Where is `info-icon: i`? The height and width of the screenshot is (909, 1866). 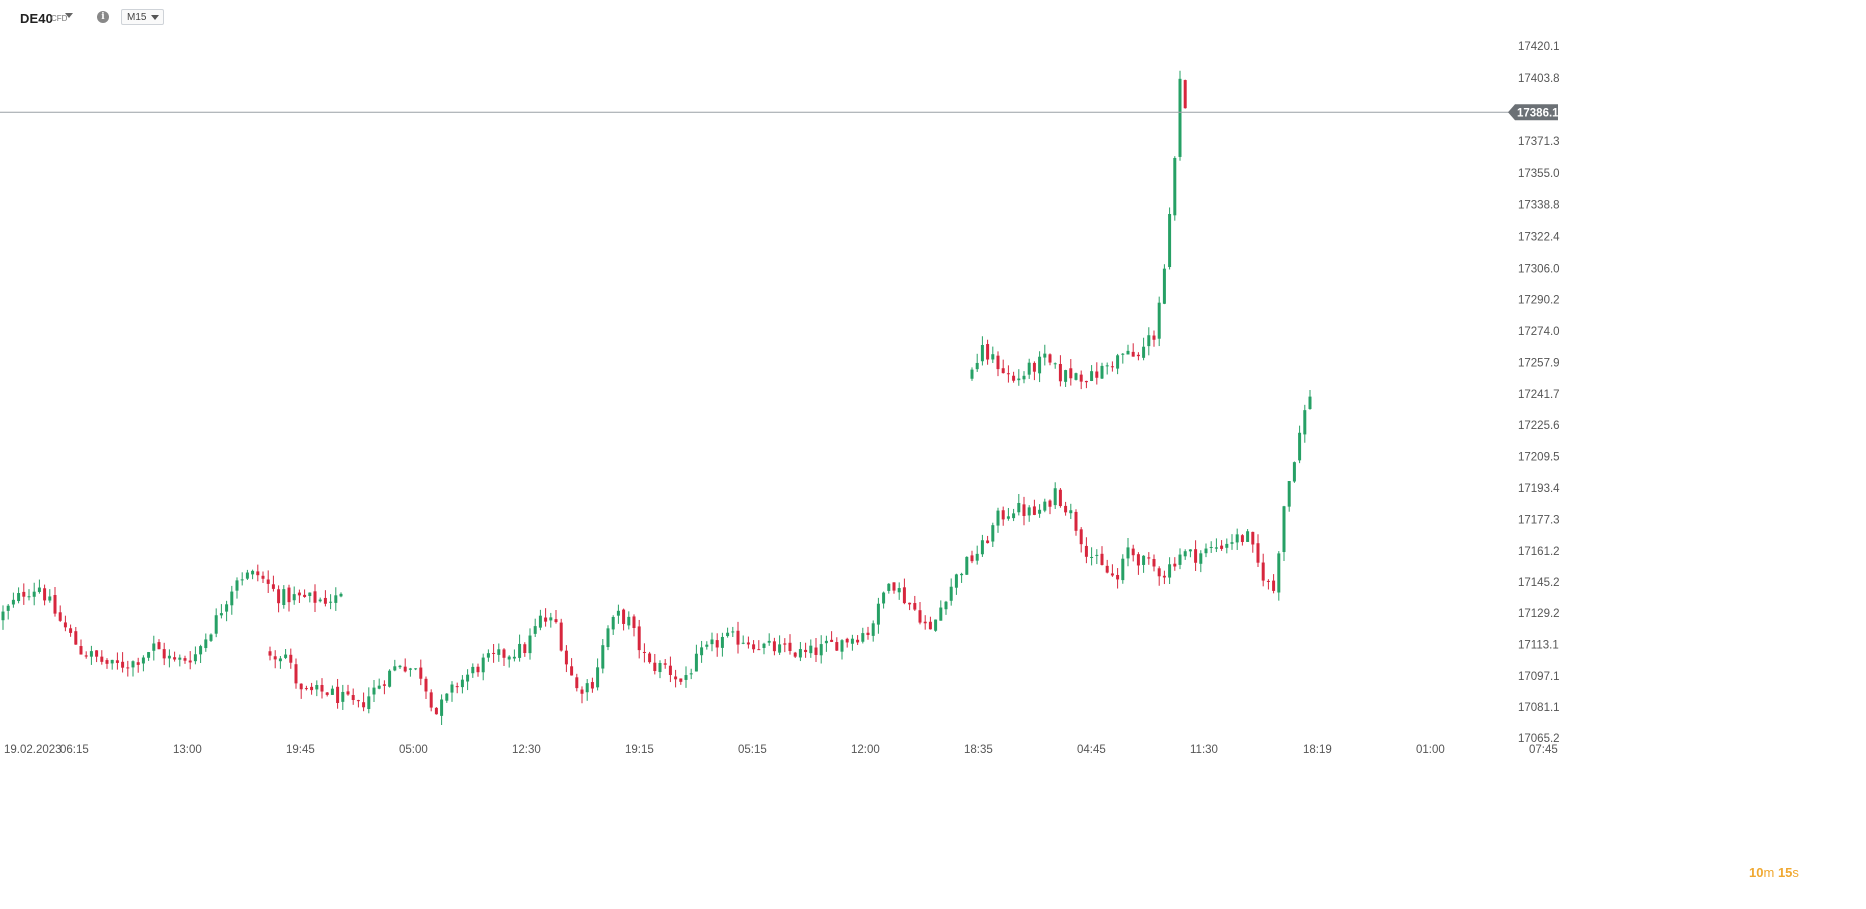 info-icon: i is located at coordinates (103, 17).